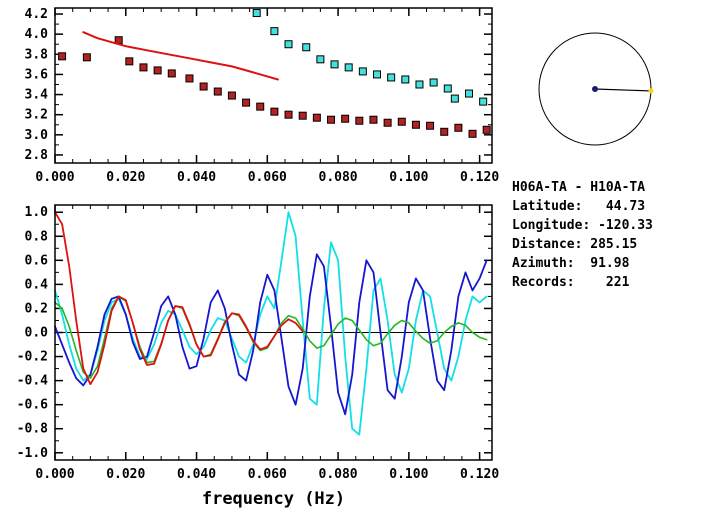 The width and height of the screenshot is (704, 520). Describe the element at coordinates (37, 54) in the screenshot. I see `y-tick-label: 3.8` at that location.